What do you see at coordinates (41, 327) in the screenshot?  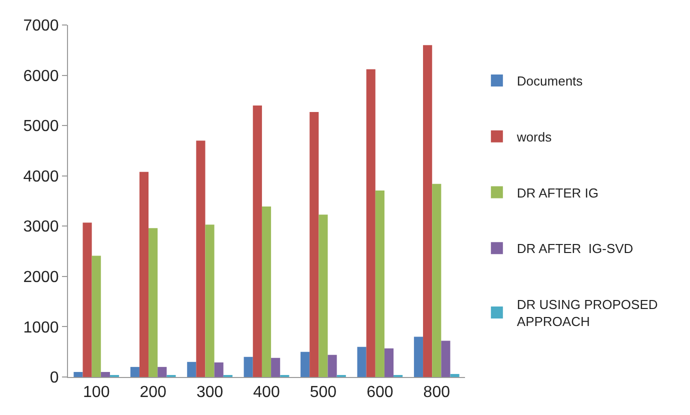 I see `y-tick-label: 1000` at bounding box center [41, 327].